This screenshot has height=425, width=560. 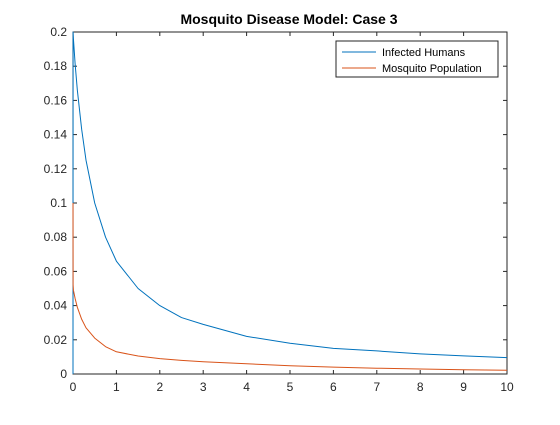 I want to click on legend-label: Infected Humans, so click(x=424, y=53).